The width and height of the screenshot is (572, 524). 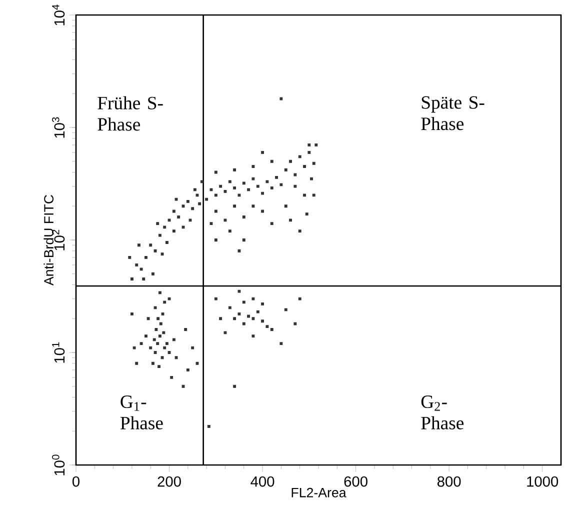 What do you see at coordinates (319, 493) in the screenshot?
I see `x-axis-title: FL2-Area` at bounding box center [319, 493].